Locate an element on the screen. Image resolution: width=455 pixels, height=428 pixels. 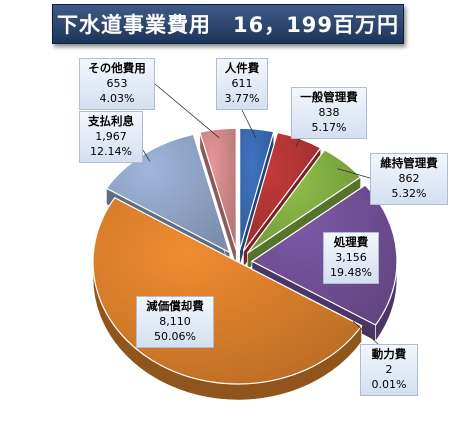
data-label-value: 838 is located at coordinates (329, 112).